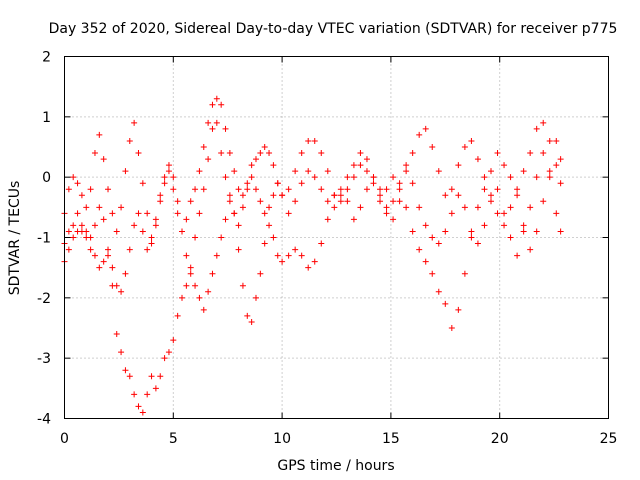 This screenshot has height=480, width=640. I want to click on y-tick-label: 2, so click(46, 58).